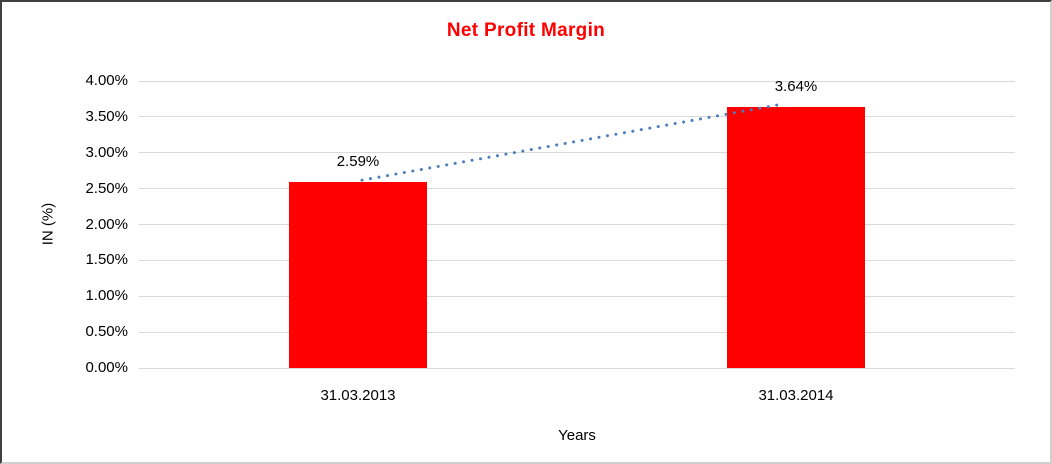  What do you see at coordinates (796, 237) in the screenshot?
I see `bar-31.03.2014` at bounding box center [796, 237].